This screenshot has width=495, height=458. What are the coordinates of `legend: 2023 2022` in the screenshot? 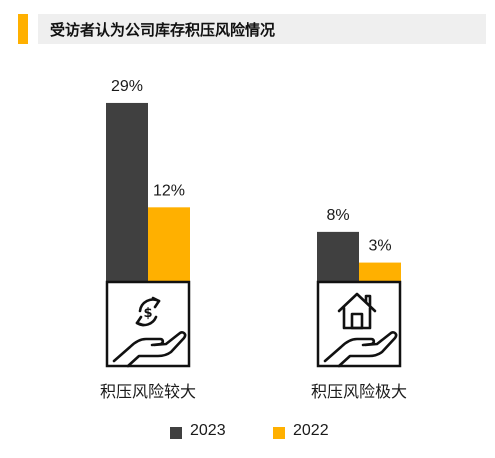 It's located at (247, 433).